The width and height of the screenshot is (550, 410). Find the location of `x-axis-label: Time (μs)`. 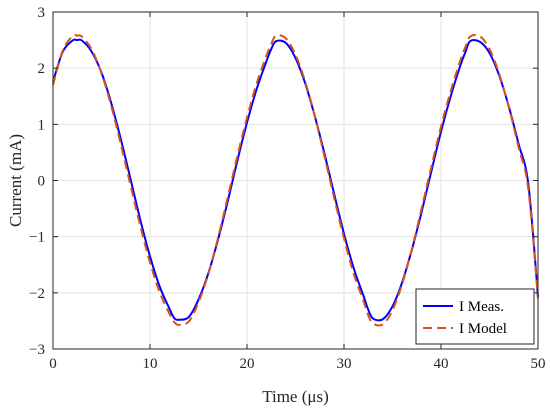

x-axis-label: Time (μs) is located at coordinates (295, 396).